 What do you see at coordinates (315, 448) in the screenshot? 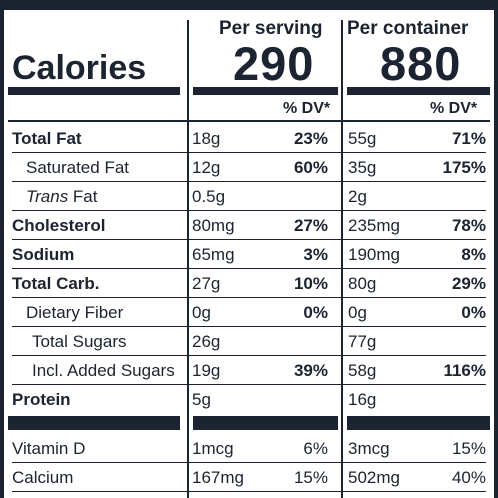
I see `dv-per-serving: 6%` at bounding box center [315, 448].